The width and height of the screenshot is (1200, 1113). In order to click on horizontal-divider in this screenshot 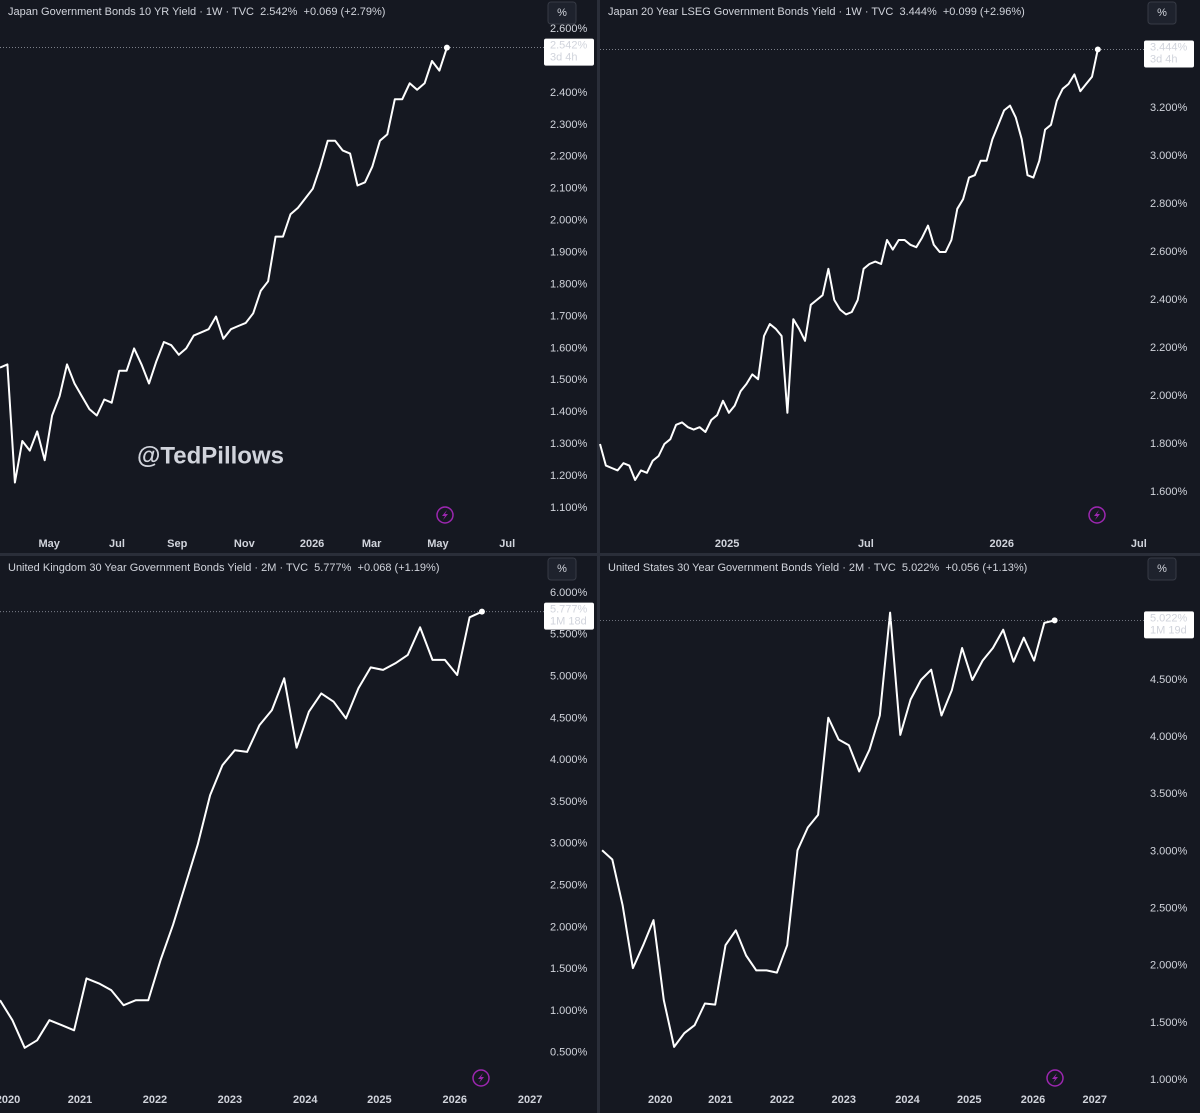, I will do `click(600, 554)`.